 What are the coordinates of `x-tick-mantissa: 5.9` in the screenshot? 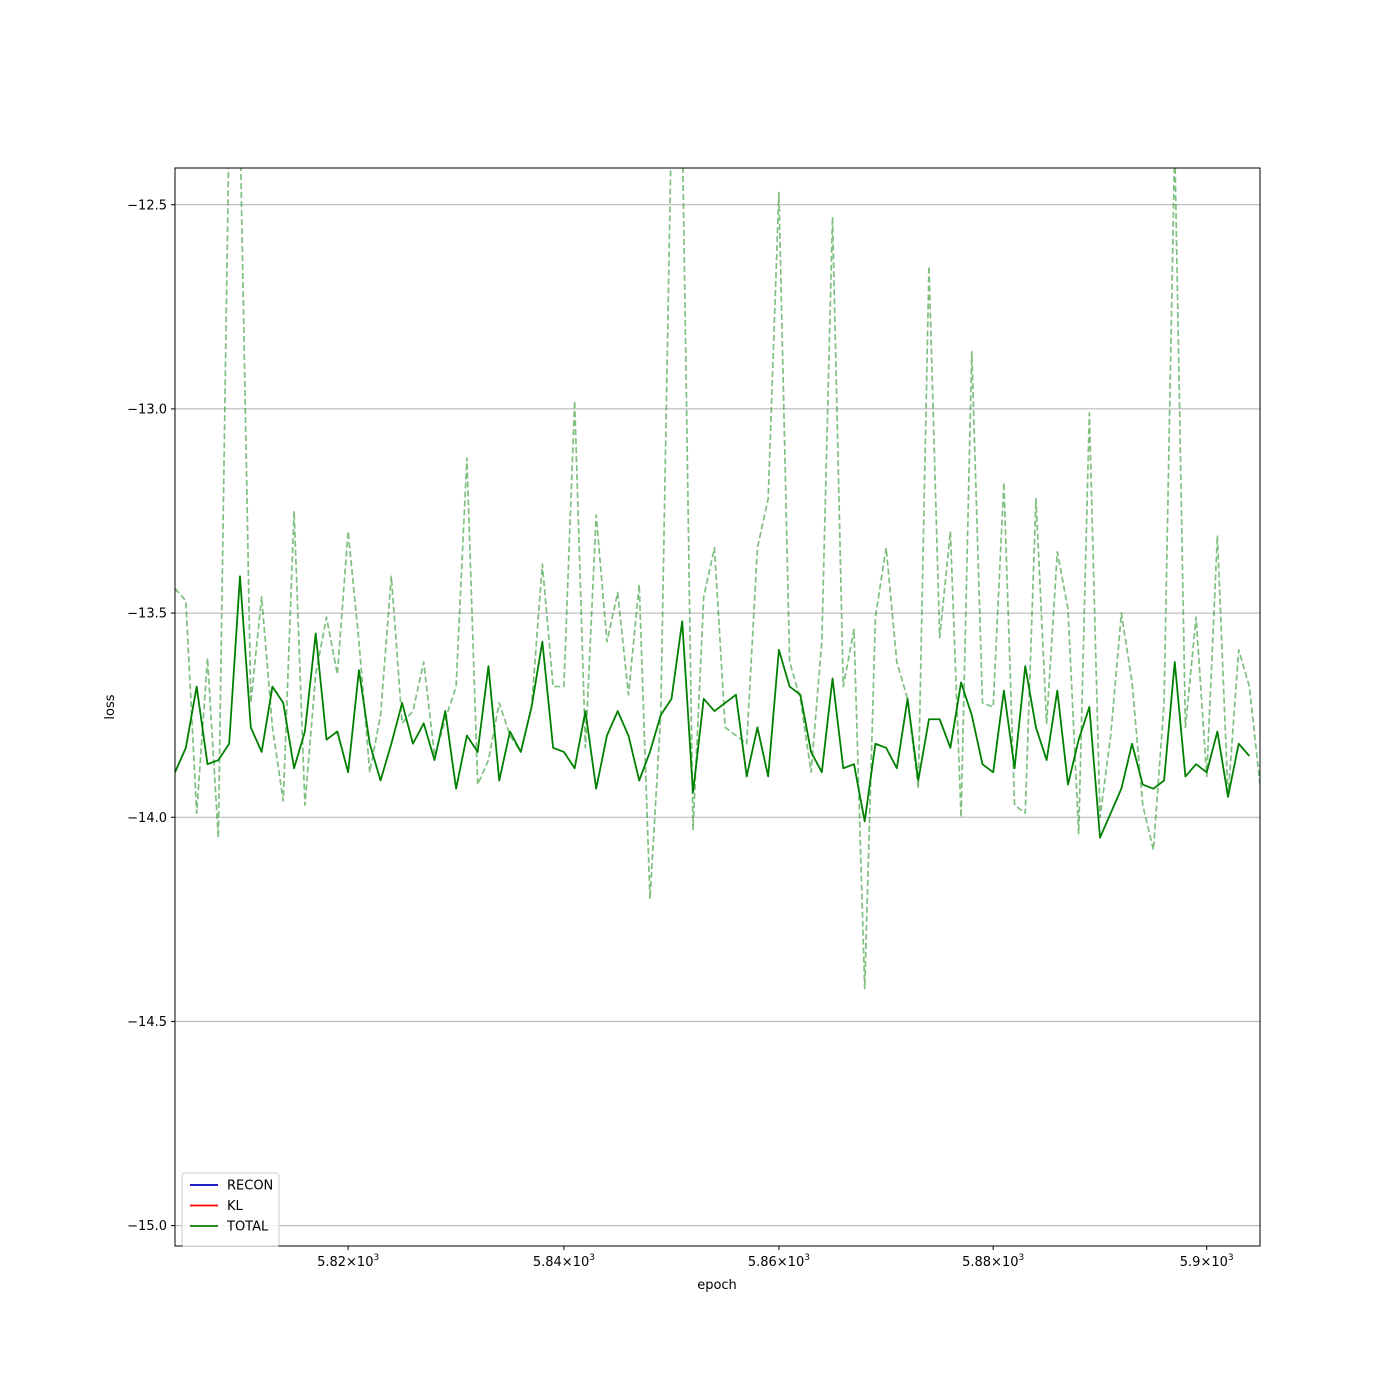 It's located at (1190, 1262).